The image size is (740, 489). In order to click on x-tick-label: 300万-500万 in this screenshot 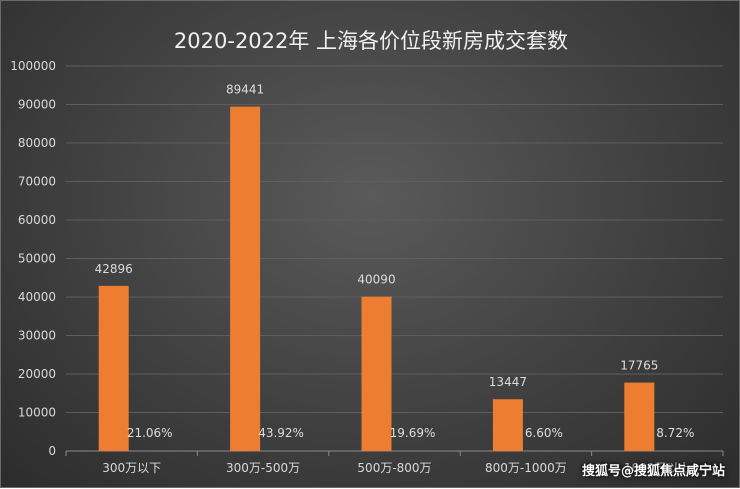, I will do `click(263, 468)`.